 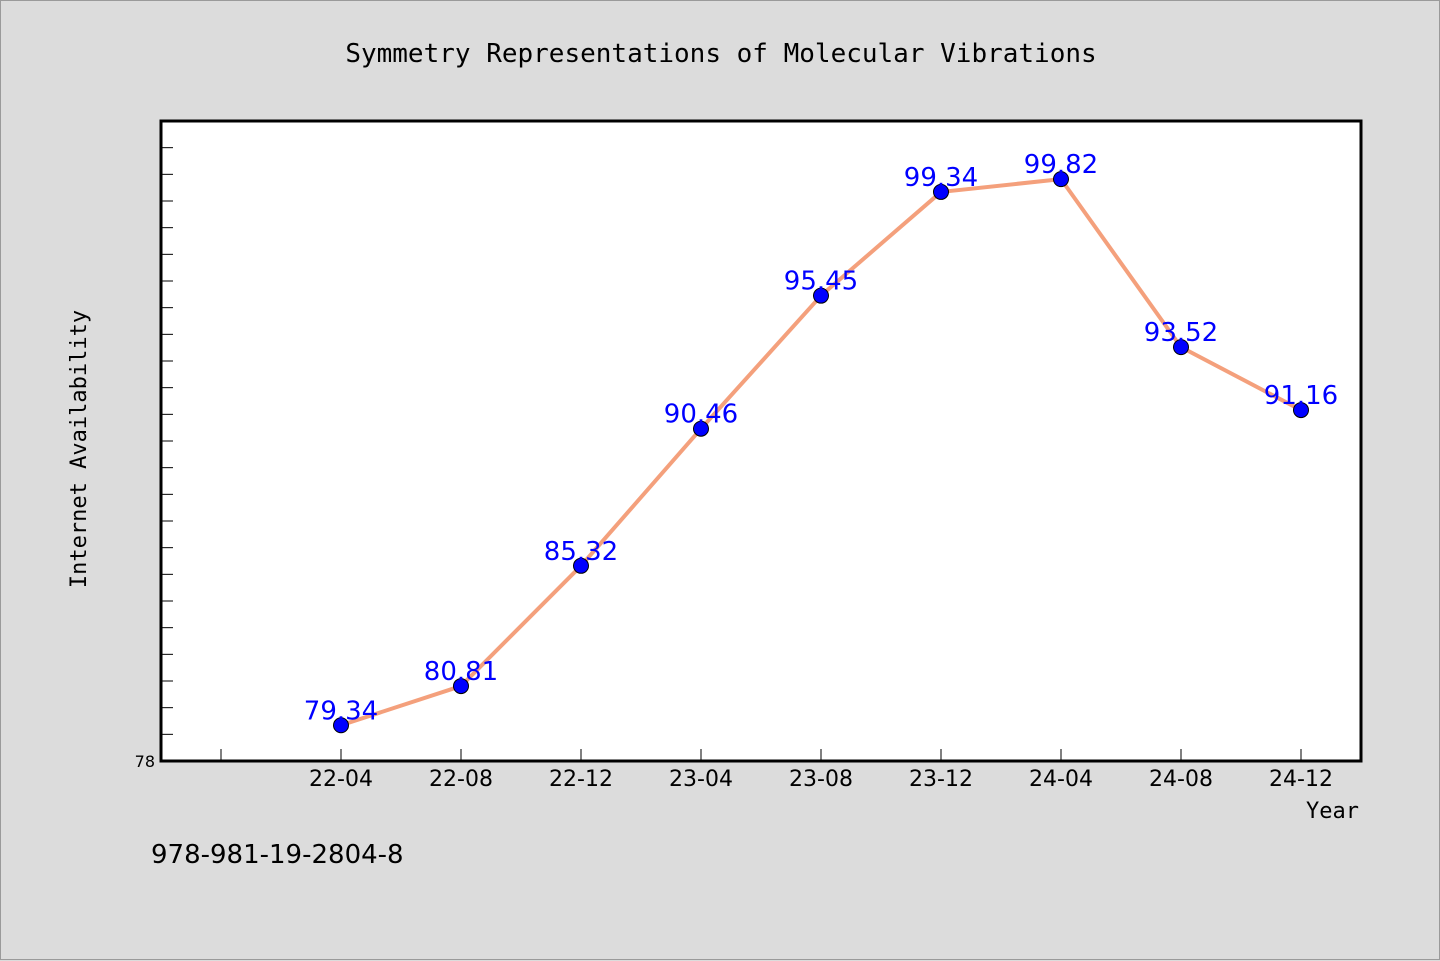 What do you see at coordinates (277, 855) in the screenshot?
I see `isbn-text: 978-981-19-2804-8` at bounding box center [277, 855].